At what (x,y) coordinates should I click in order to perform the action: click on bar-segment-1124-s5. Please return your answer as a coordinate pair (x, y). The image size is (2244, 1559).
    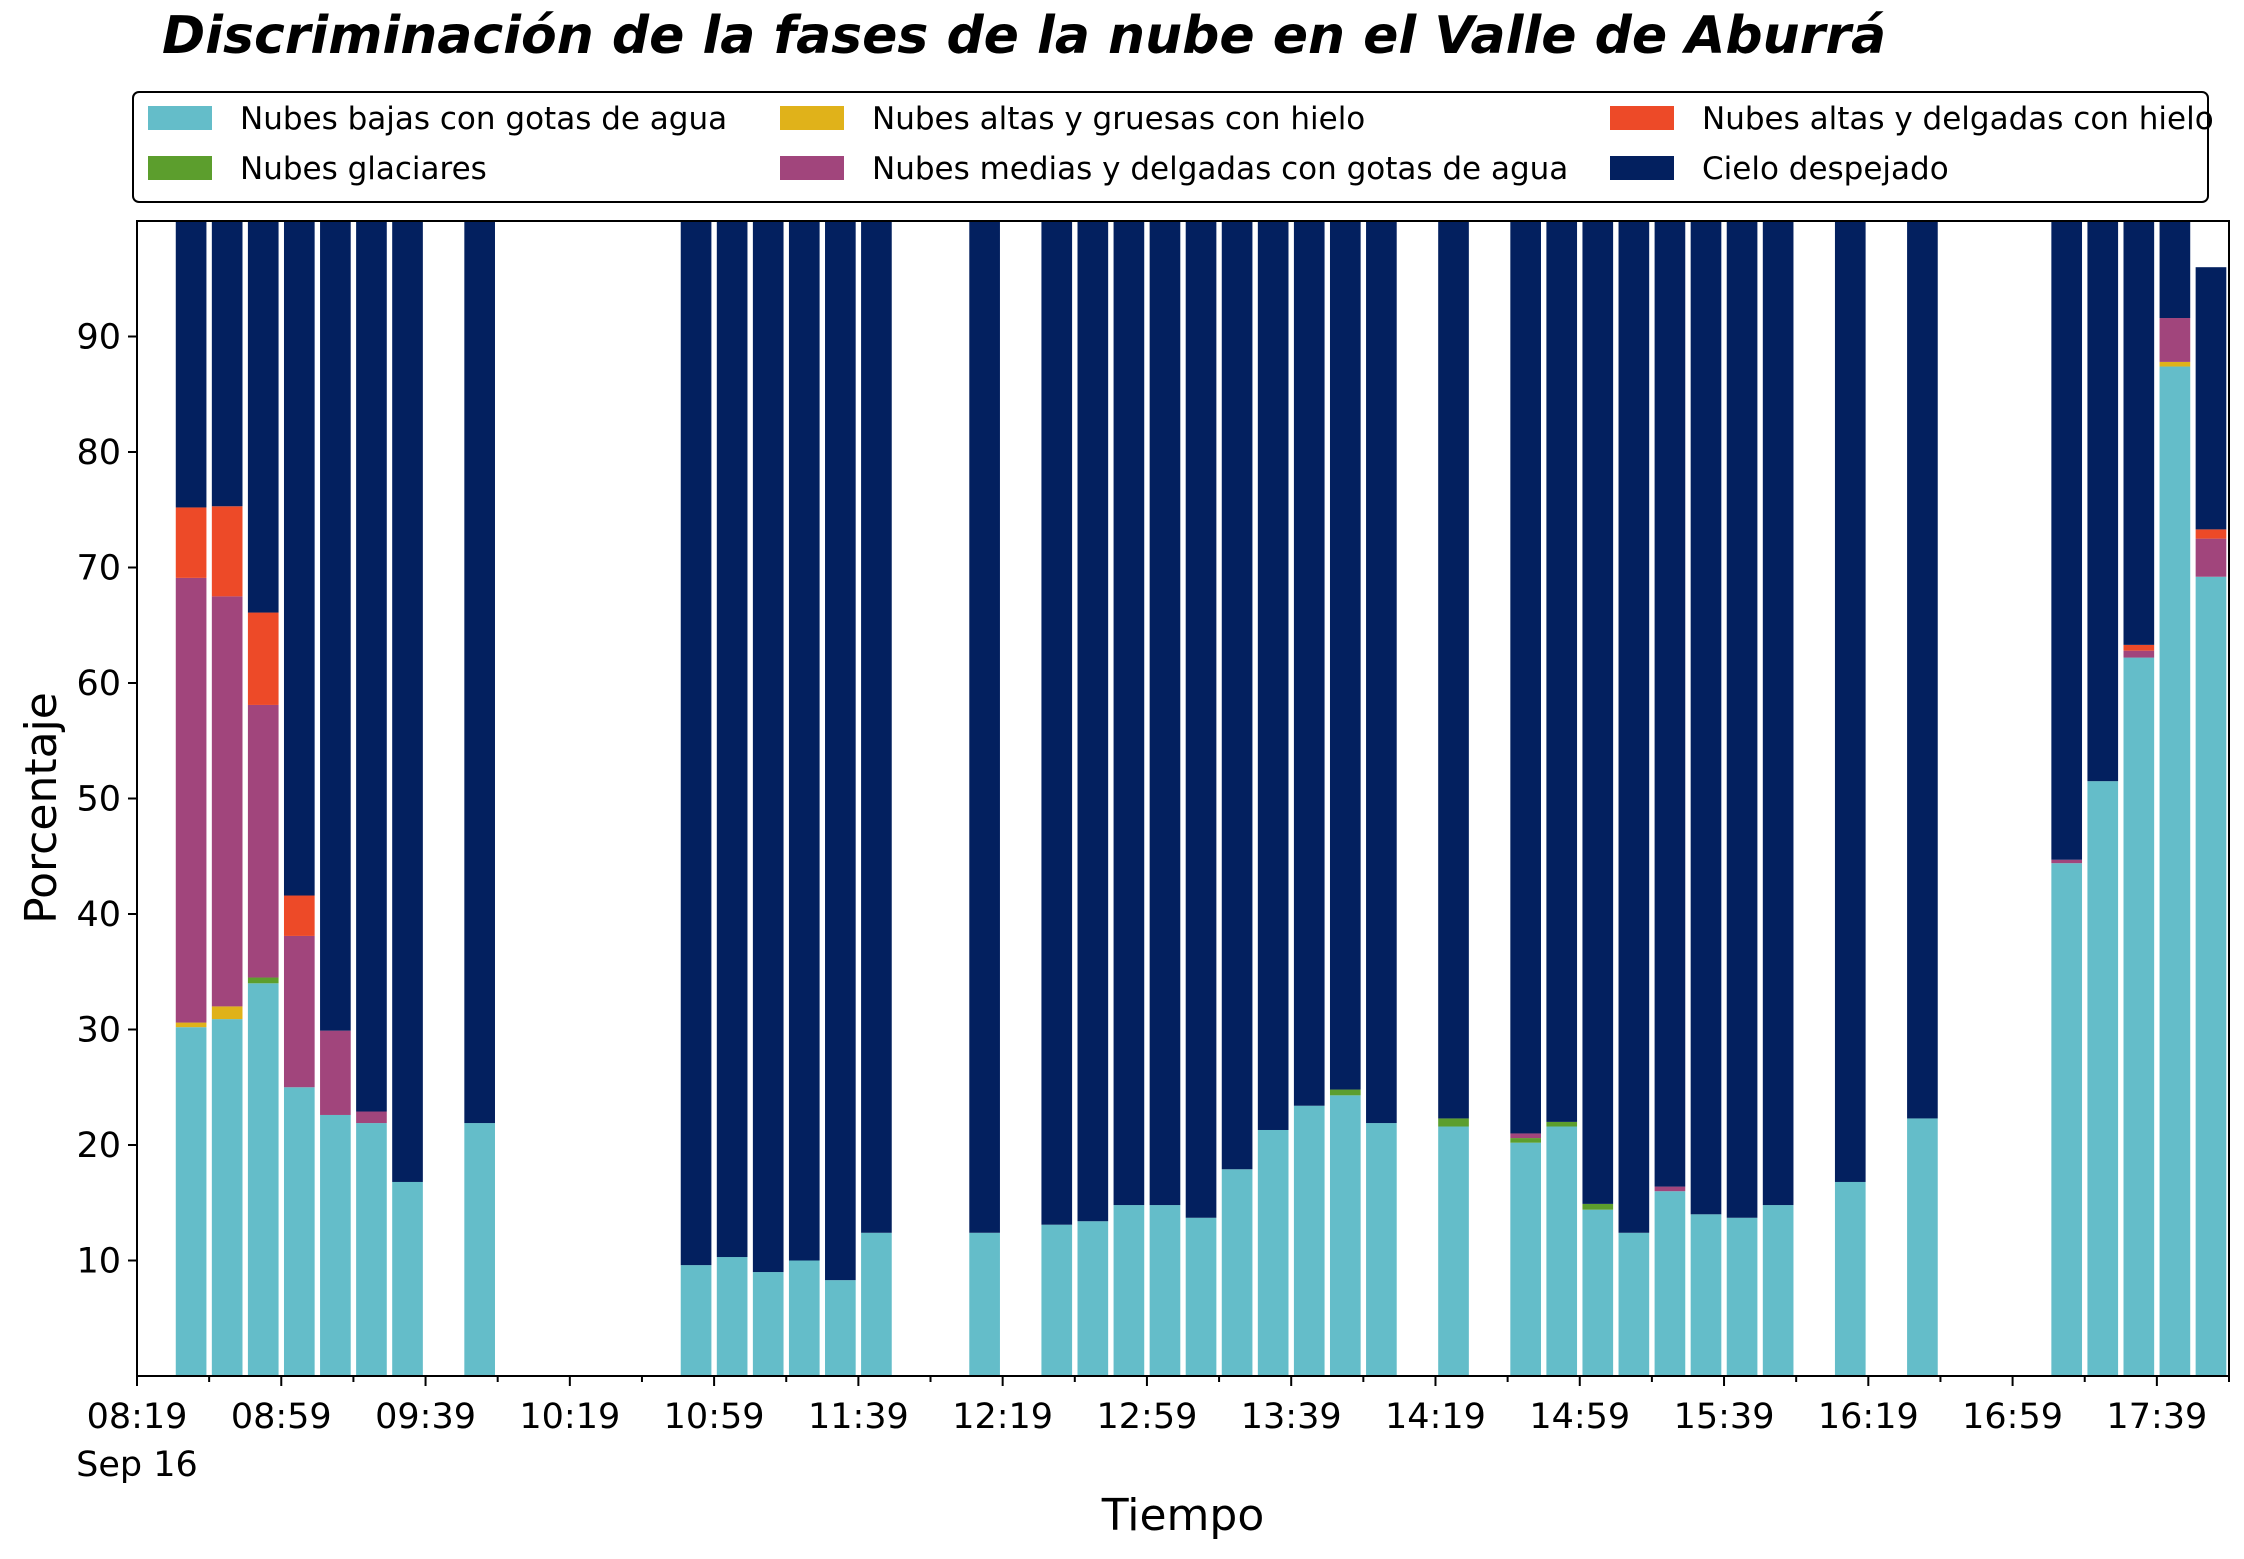
    Looking at the image, I should click on (804, 741).